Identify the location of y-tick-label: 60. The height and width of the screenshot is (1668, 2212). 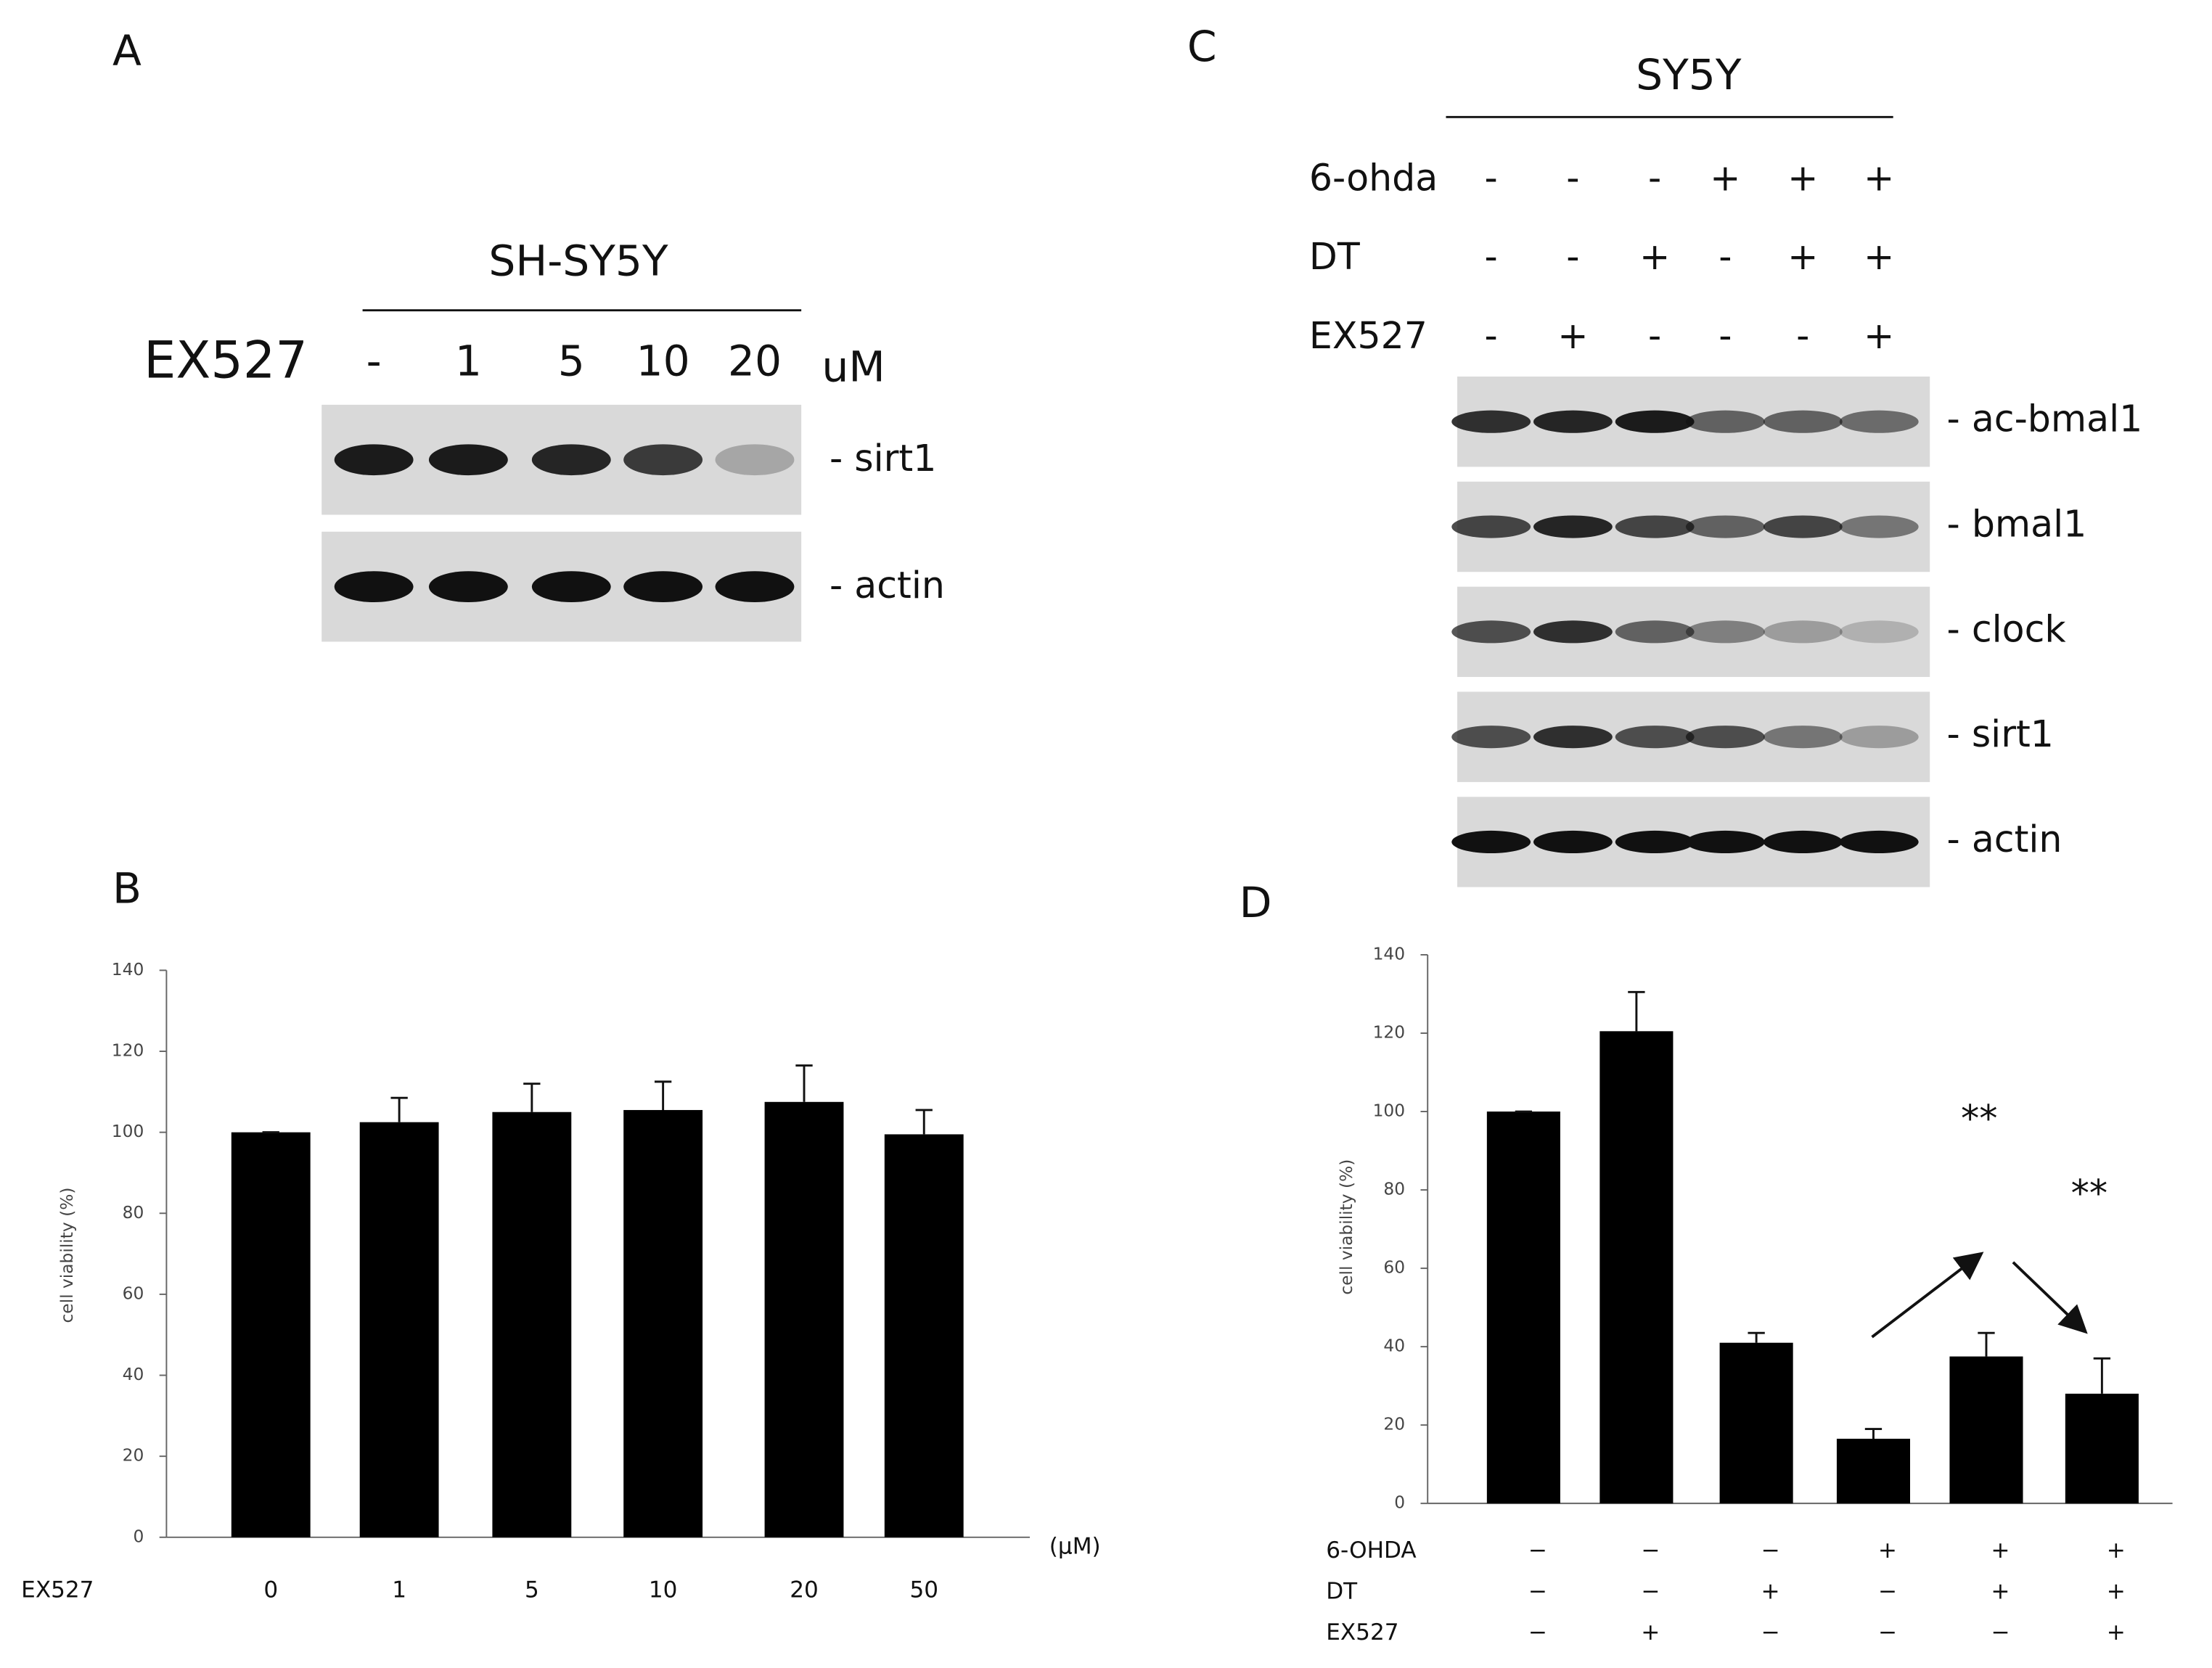
(1394, 1268).